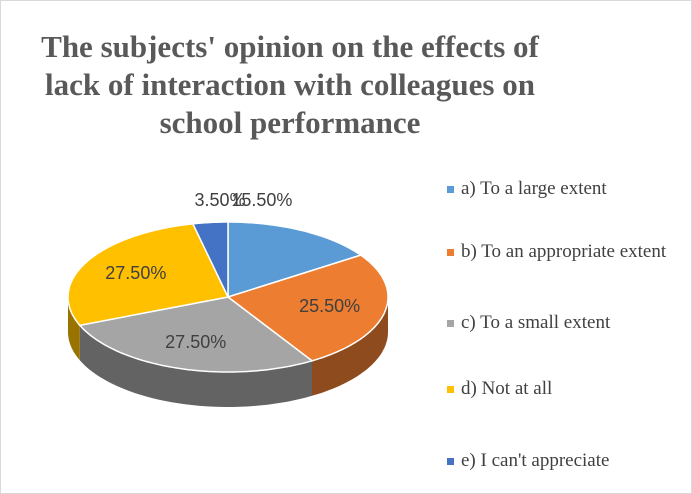  I want to click on data-label: 25.50%, so click(329, 306).